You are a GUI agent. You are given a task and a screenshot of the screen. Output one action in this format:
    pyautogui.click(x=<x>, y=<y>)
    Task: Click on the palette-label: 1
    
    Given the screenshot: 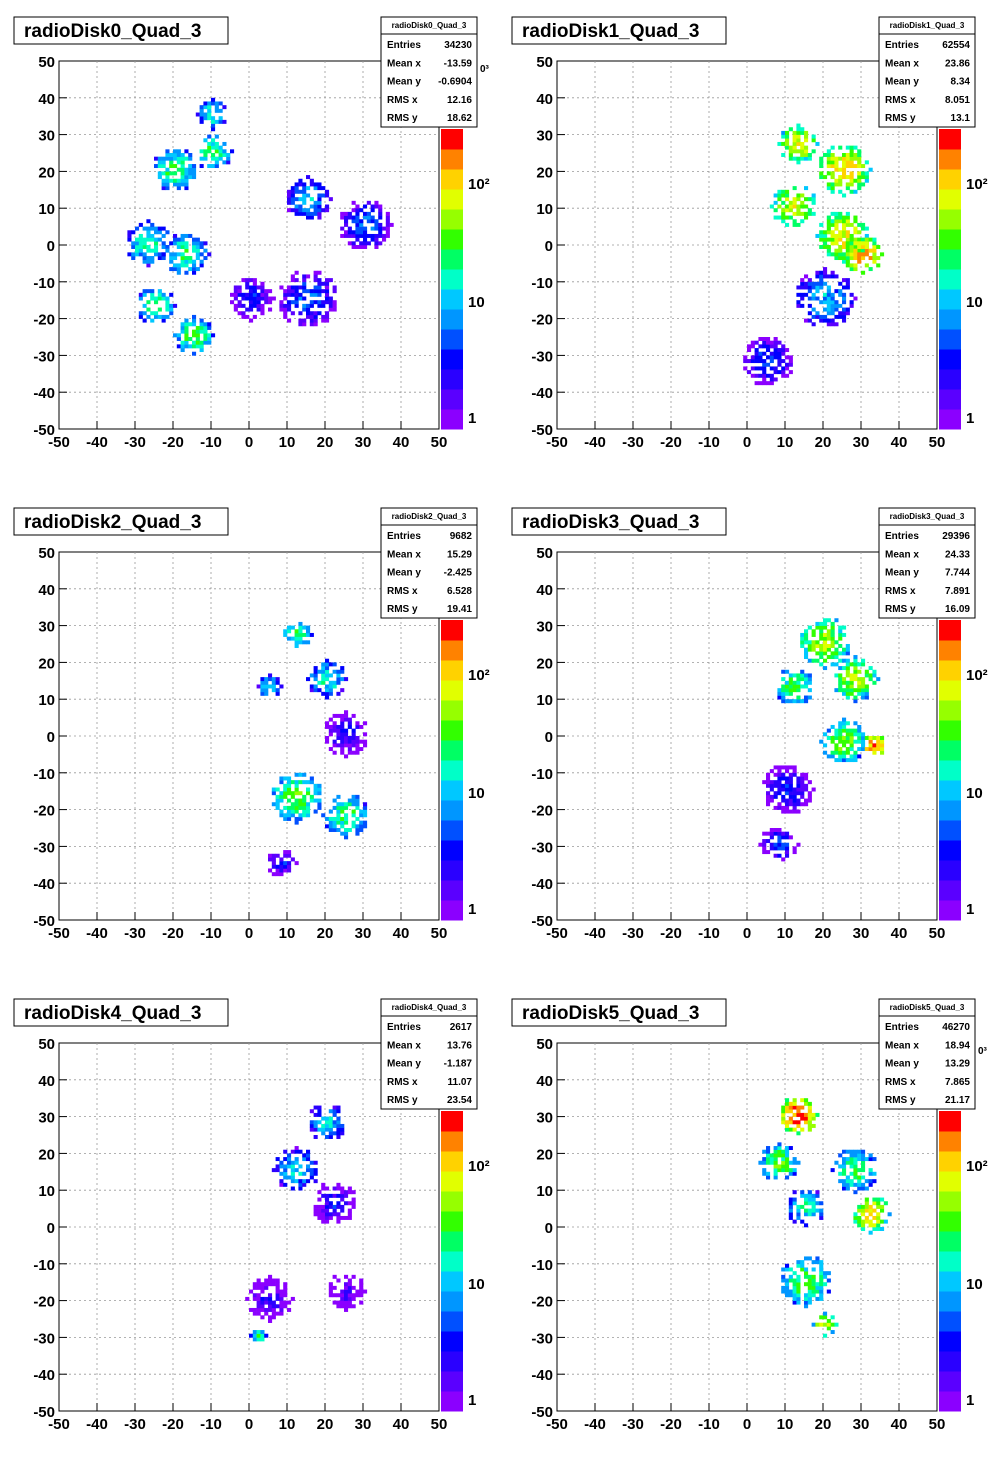 What is the action you would take?
    pyautogui.click(x=472, y=909)
    